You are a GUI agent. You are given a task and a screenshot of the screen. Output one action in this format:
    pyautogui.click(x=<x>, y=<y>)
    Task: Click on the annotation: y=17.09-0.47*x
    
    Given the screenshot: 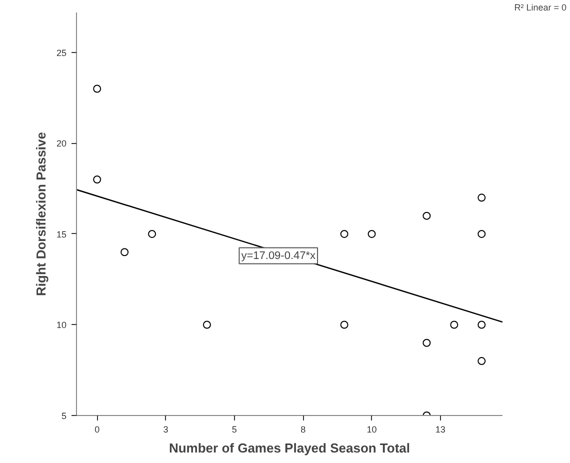 What is the action you would take?
    pyautogui.click(x=278, y=256)
    